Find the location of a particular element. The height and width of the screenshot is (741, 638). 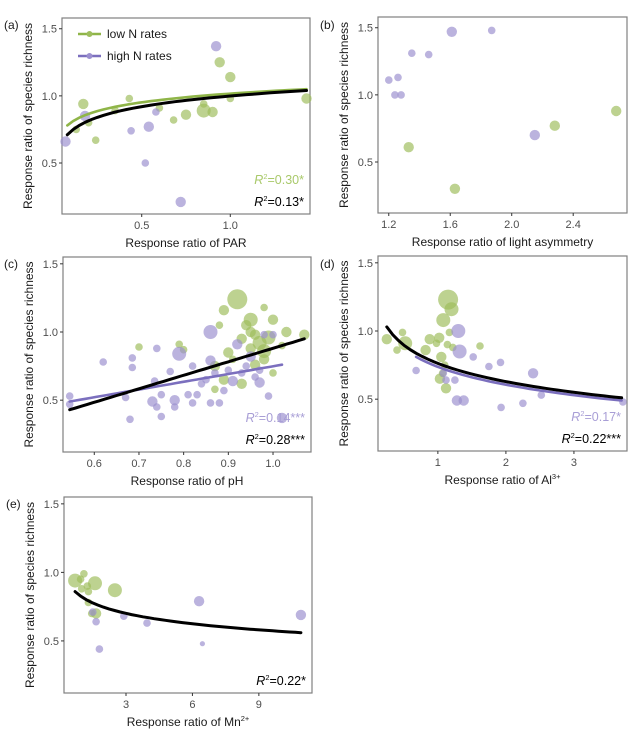

legend-dot-icon is located at coordinates (89, 56).